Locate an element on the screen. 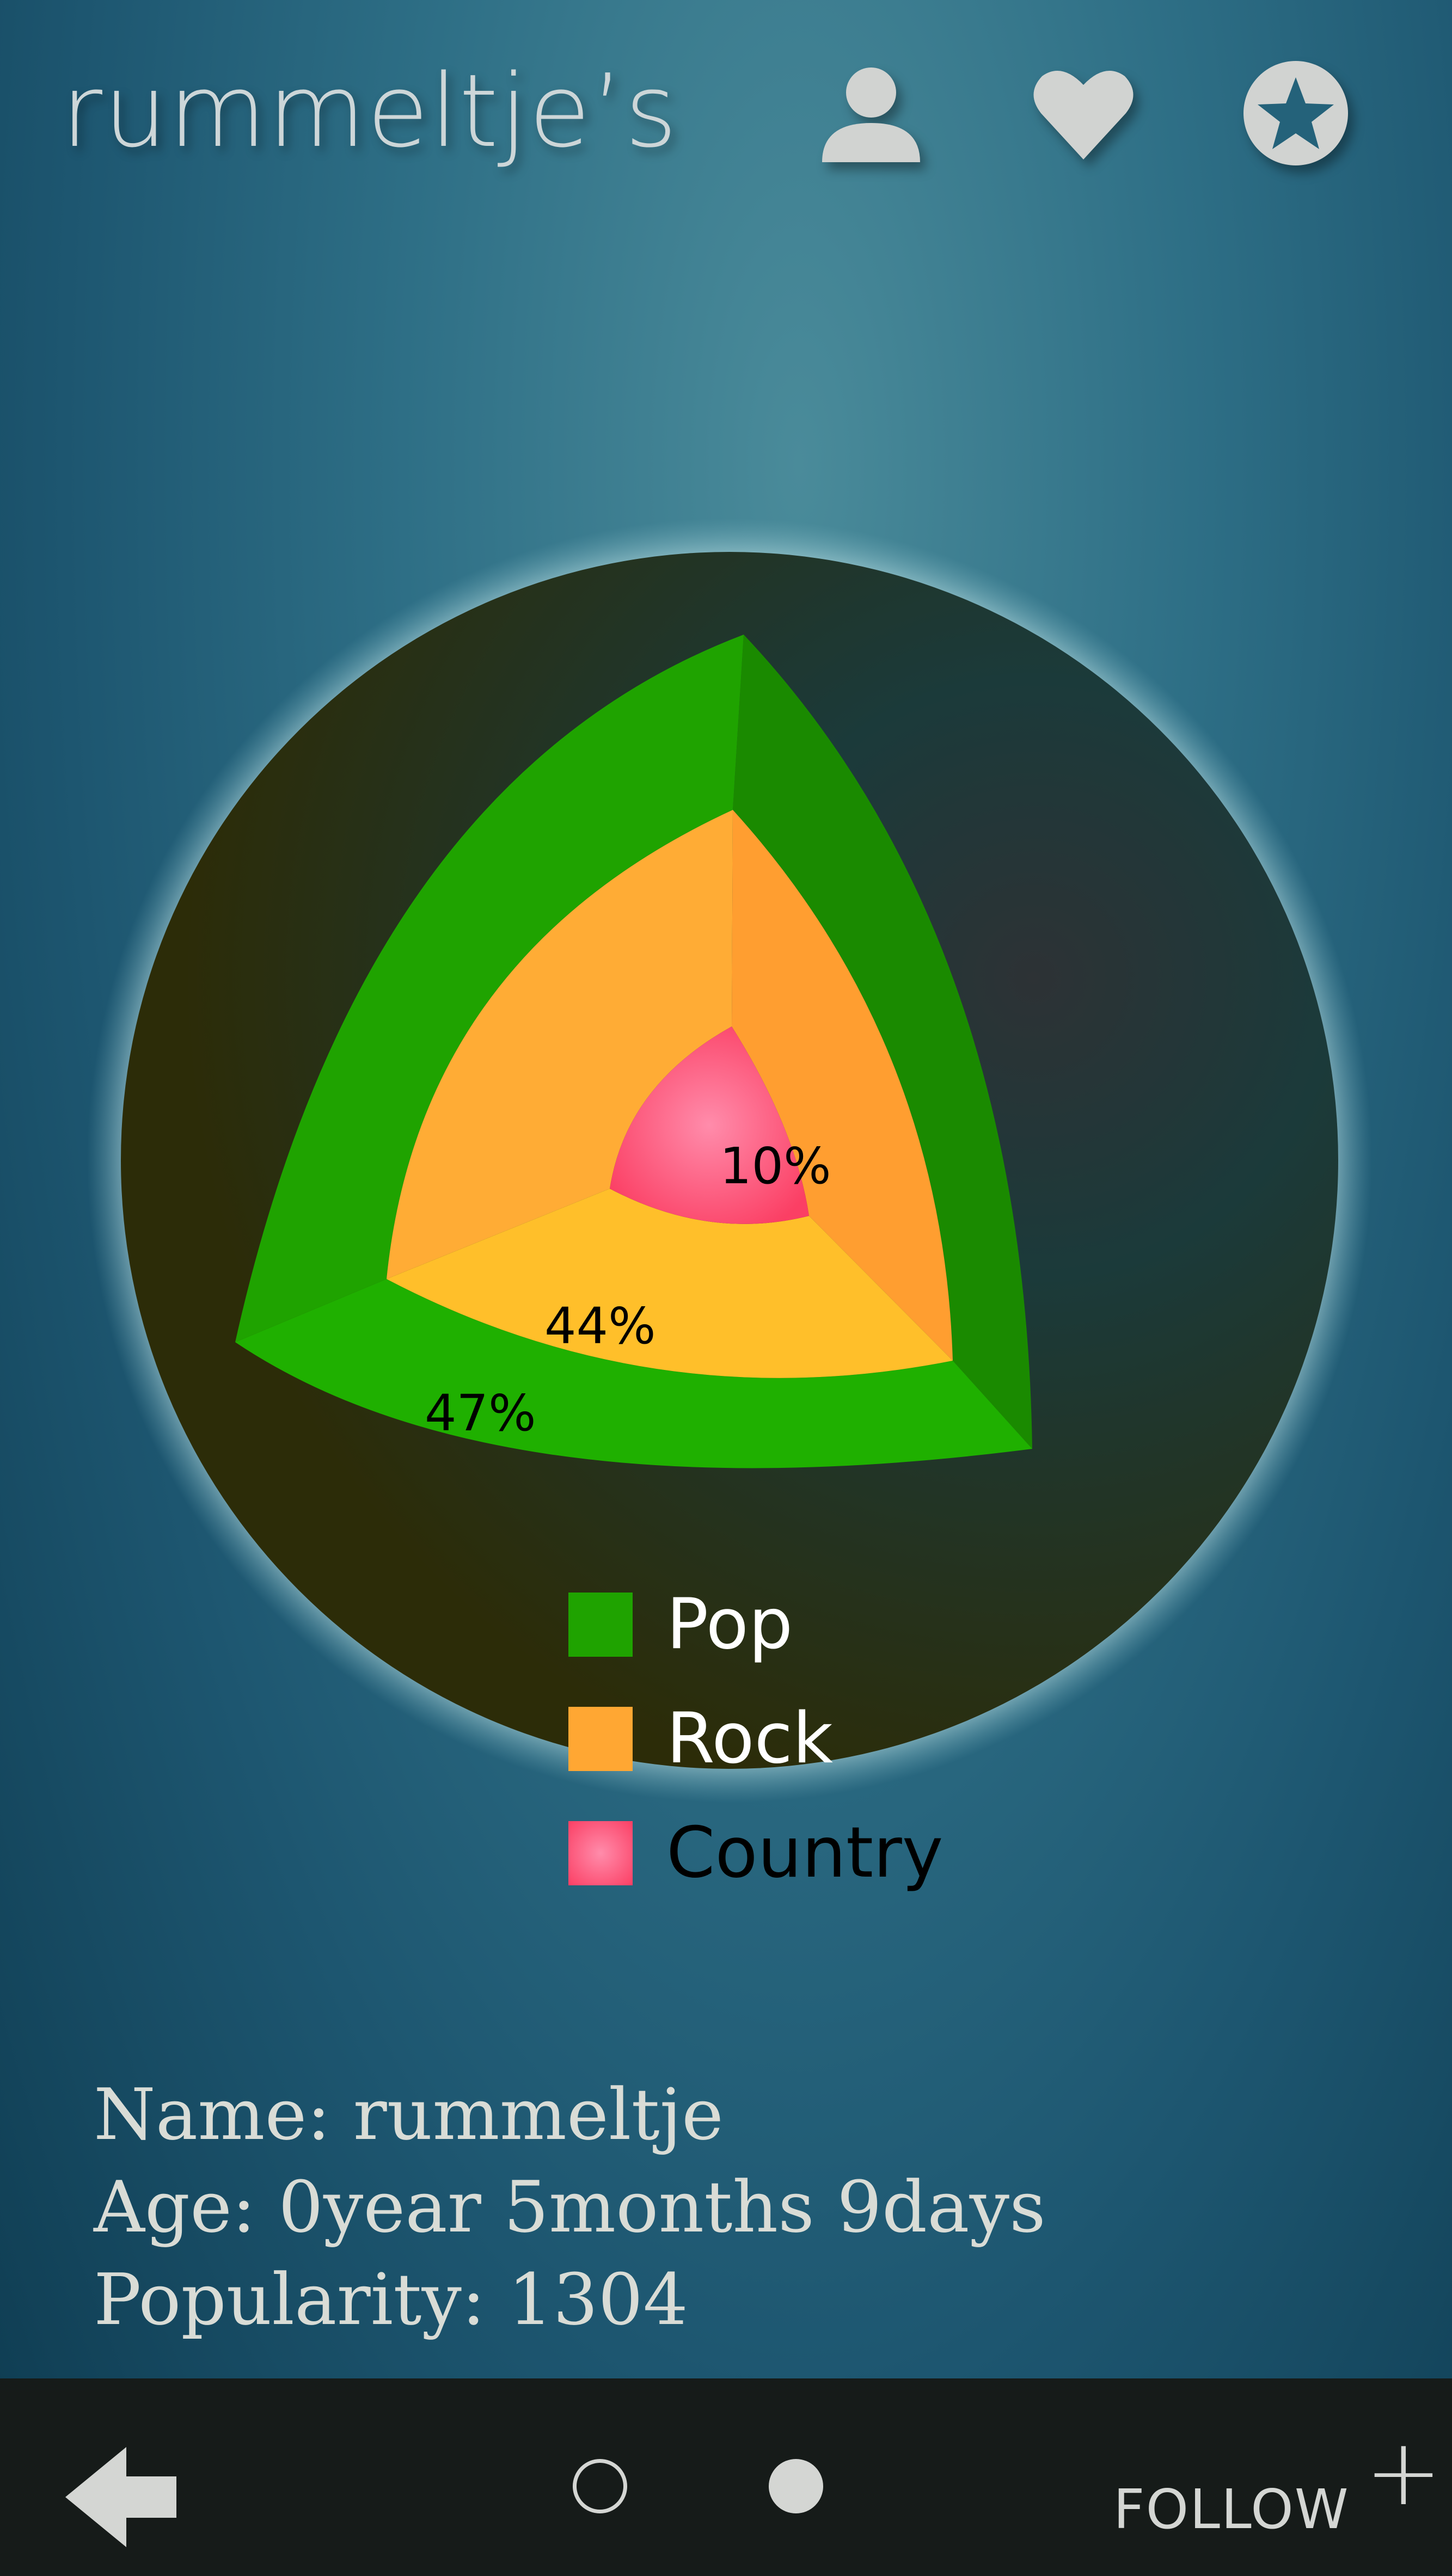  legend-item-pop: Pop is located at coordinates (756, 1624).